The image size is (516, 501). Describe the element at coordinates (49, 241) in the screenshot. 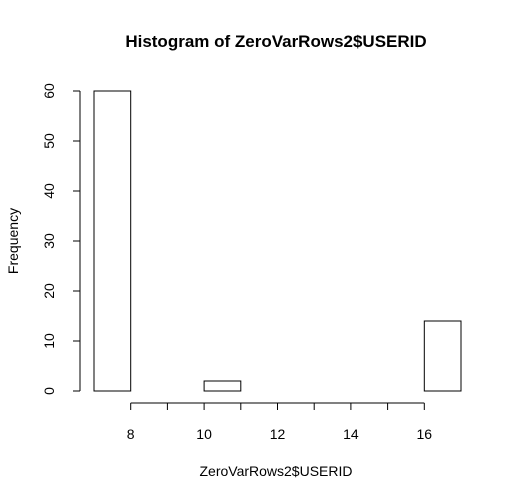

I see `y-tick-label: 30` at that location.